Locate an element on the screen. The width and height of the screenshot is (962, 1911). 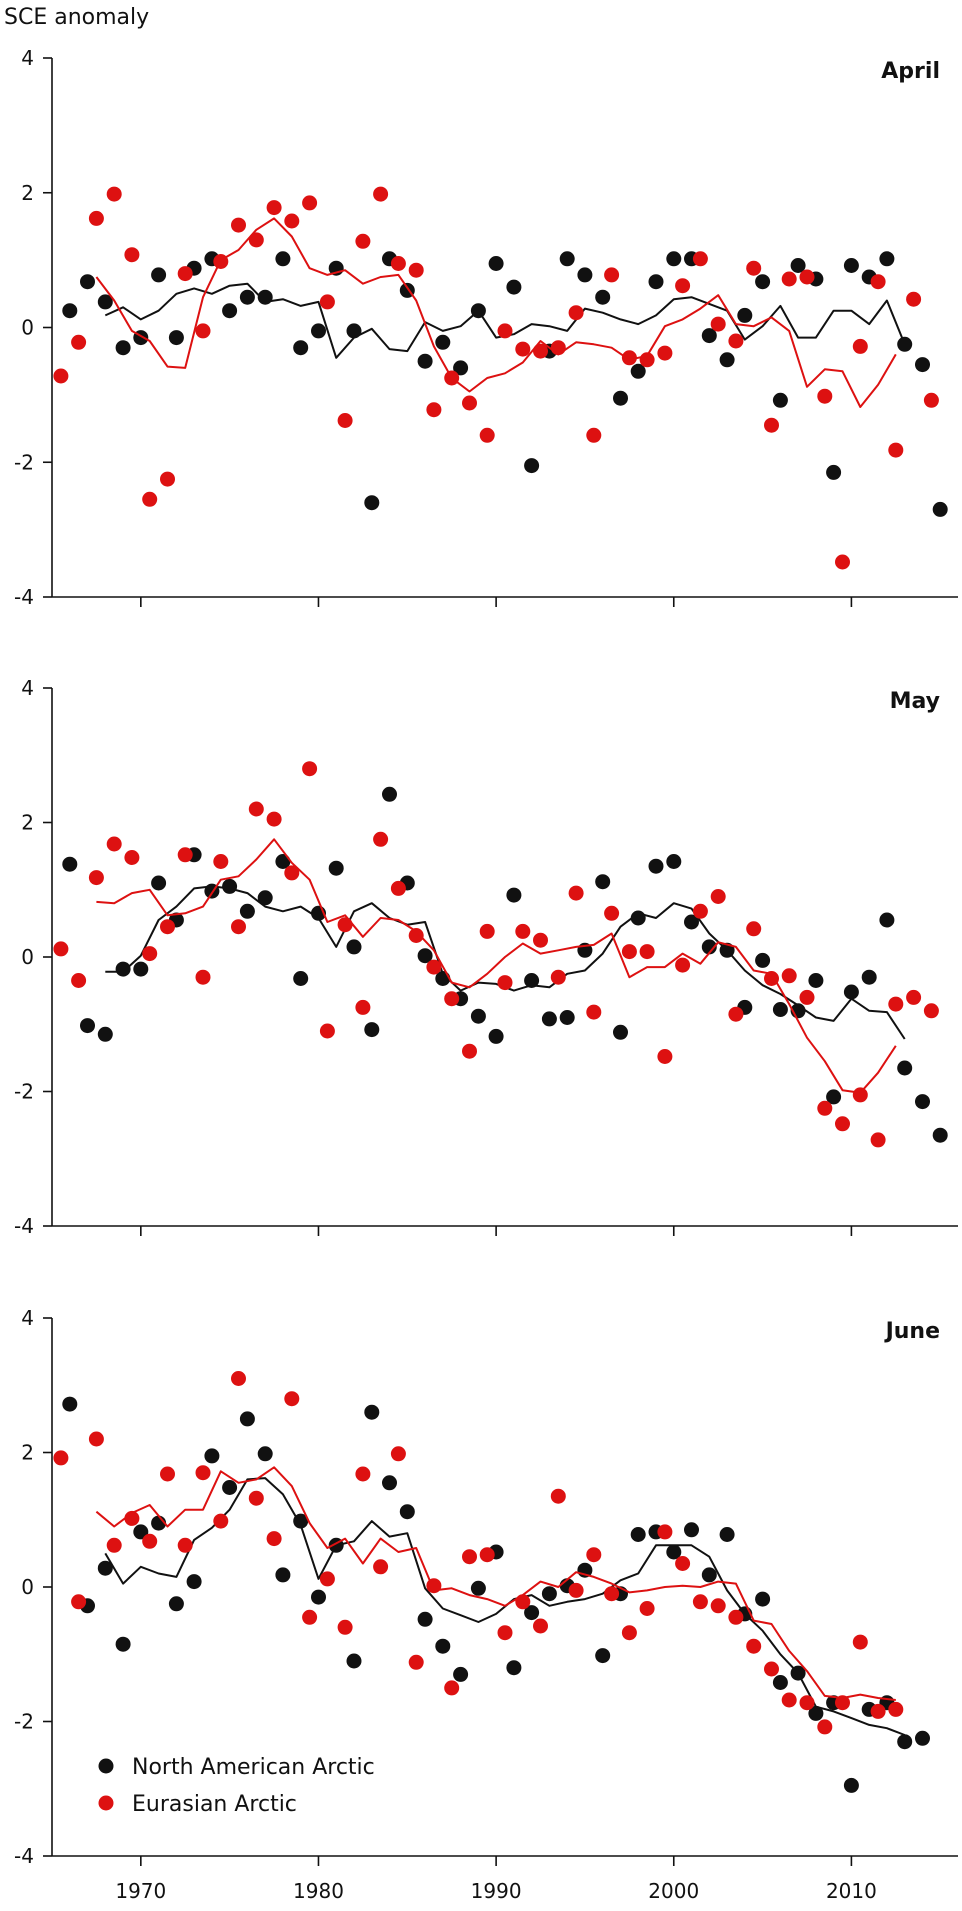
north-american-moving-average-line is located at coordinates (505, 962).